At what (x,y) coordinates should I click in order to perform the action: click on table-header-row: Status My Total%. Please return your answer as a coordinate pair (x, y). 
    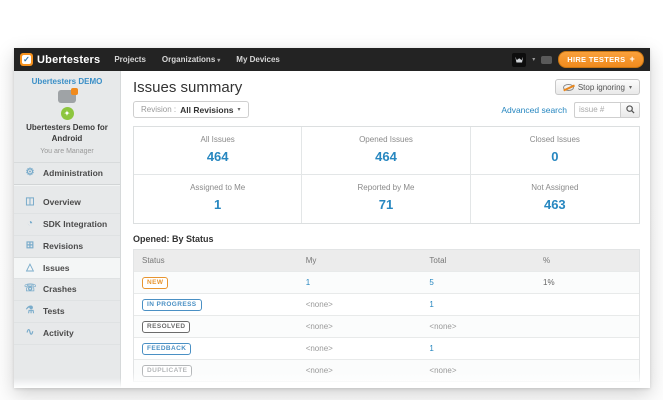
    Looking at the image, I should click on (386, 261).